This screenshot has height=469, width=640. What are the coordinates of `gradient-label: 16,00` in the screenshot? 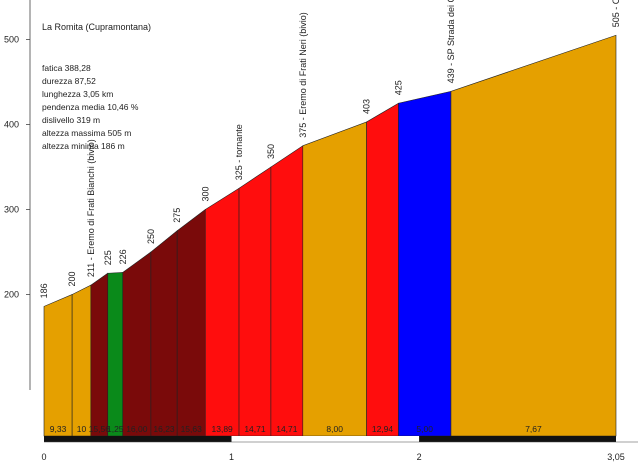 It's located at (137, 429).